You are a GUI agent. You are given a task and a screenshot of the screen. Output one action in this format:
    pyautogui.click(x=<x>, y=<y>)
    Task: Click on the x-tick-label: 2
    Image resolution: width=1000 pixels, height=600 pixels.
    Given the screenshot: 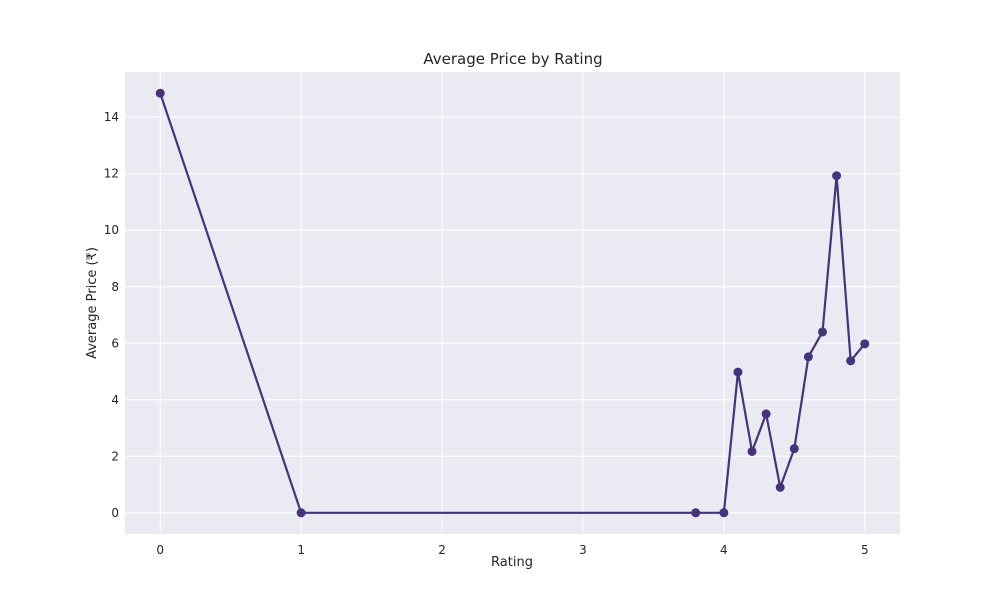 What is the action you would take?
    pyautogui.click(x=442, y=550)
    